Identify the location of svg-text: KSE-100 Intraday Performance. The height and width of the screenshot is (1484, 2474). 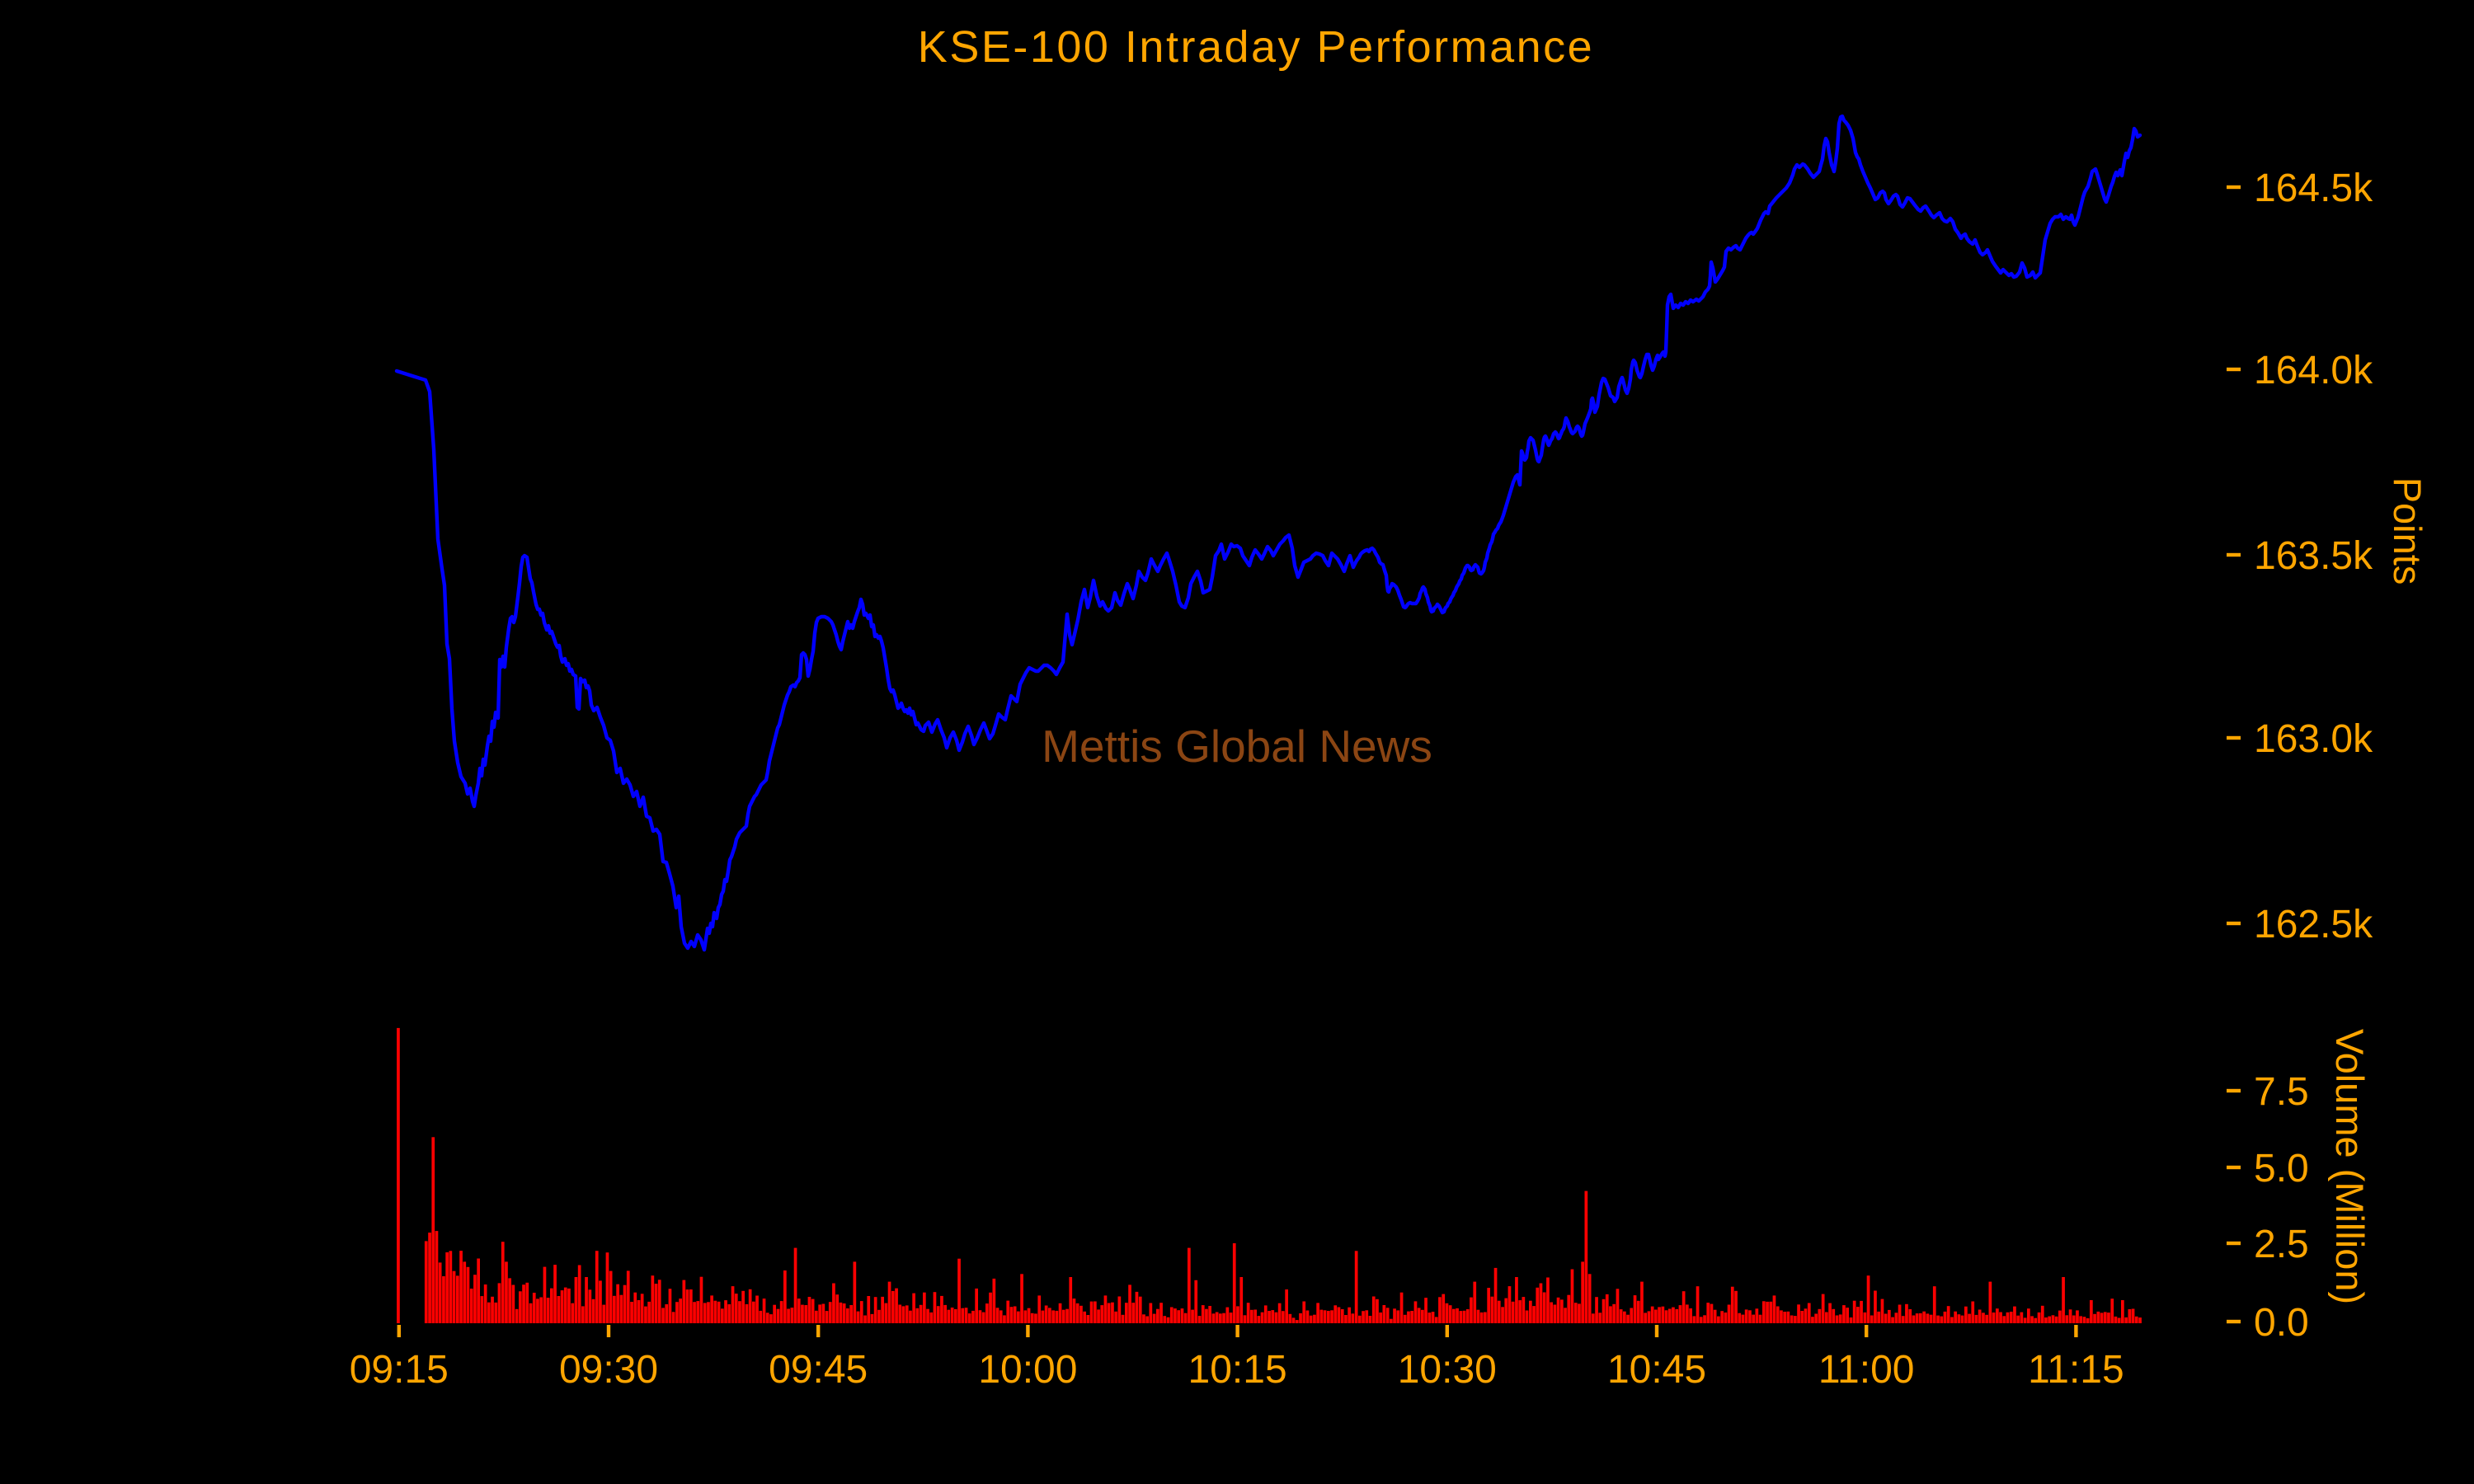
(1256, 47).